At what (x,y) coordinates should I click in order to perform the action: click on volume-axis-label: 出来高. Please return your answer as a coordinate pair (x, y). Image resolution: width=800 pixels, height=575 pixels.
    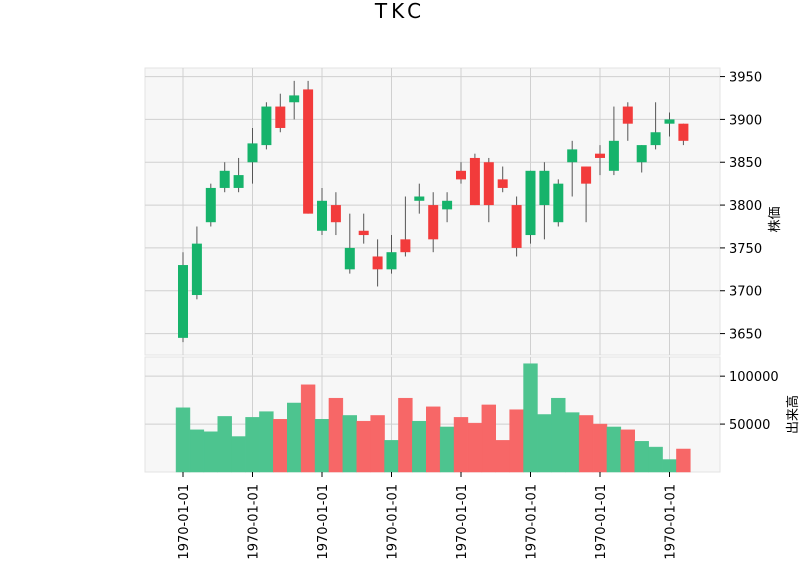
    Looking at the image, I should click on (792, 414).